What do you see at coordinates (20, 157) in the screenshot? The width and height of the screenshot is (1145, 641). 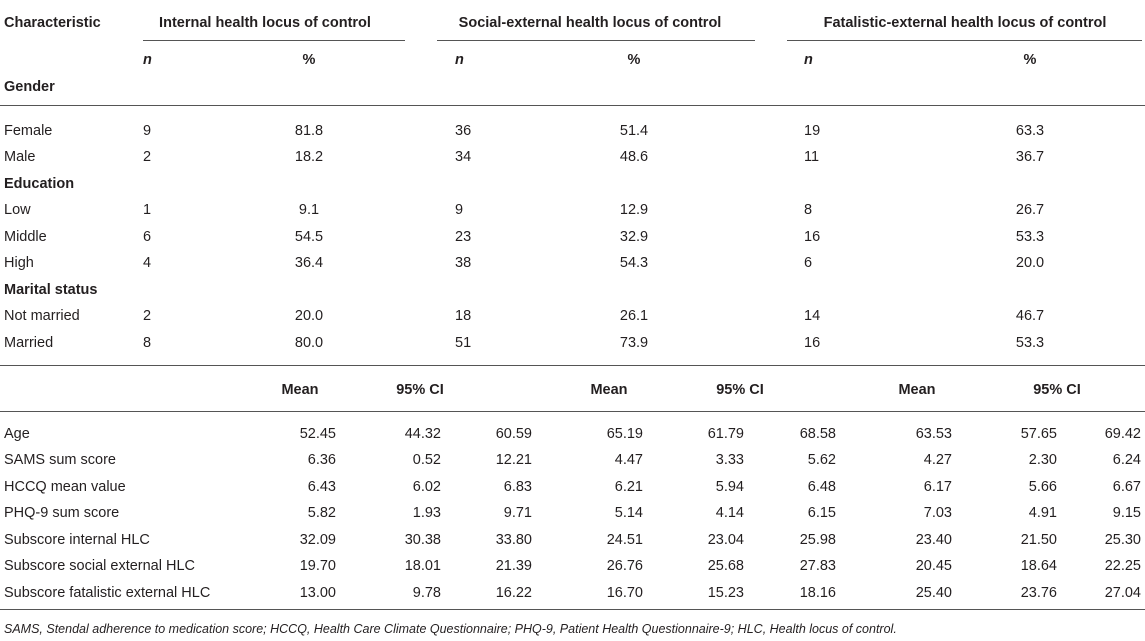 I see `row-label: Male` at bounding box center [20, 157].